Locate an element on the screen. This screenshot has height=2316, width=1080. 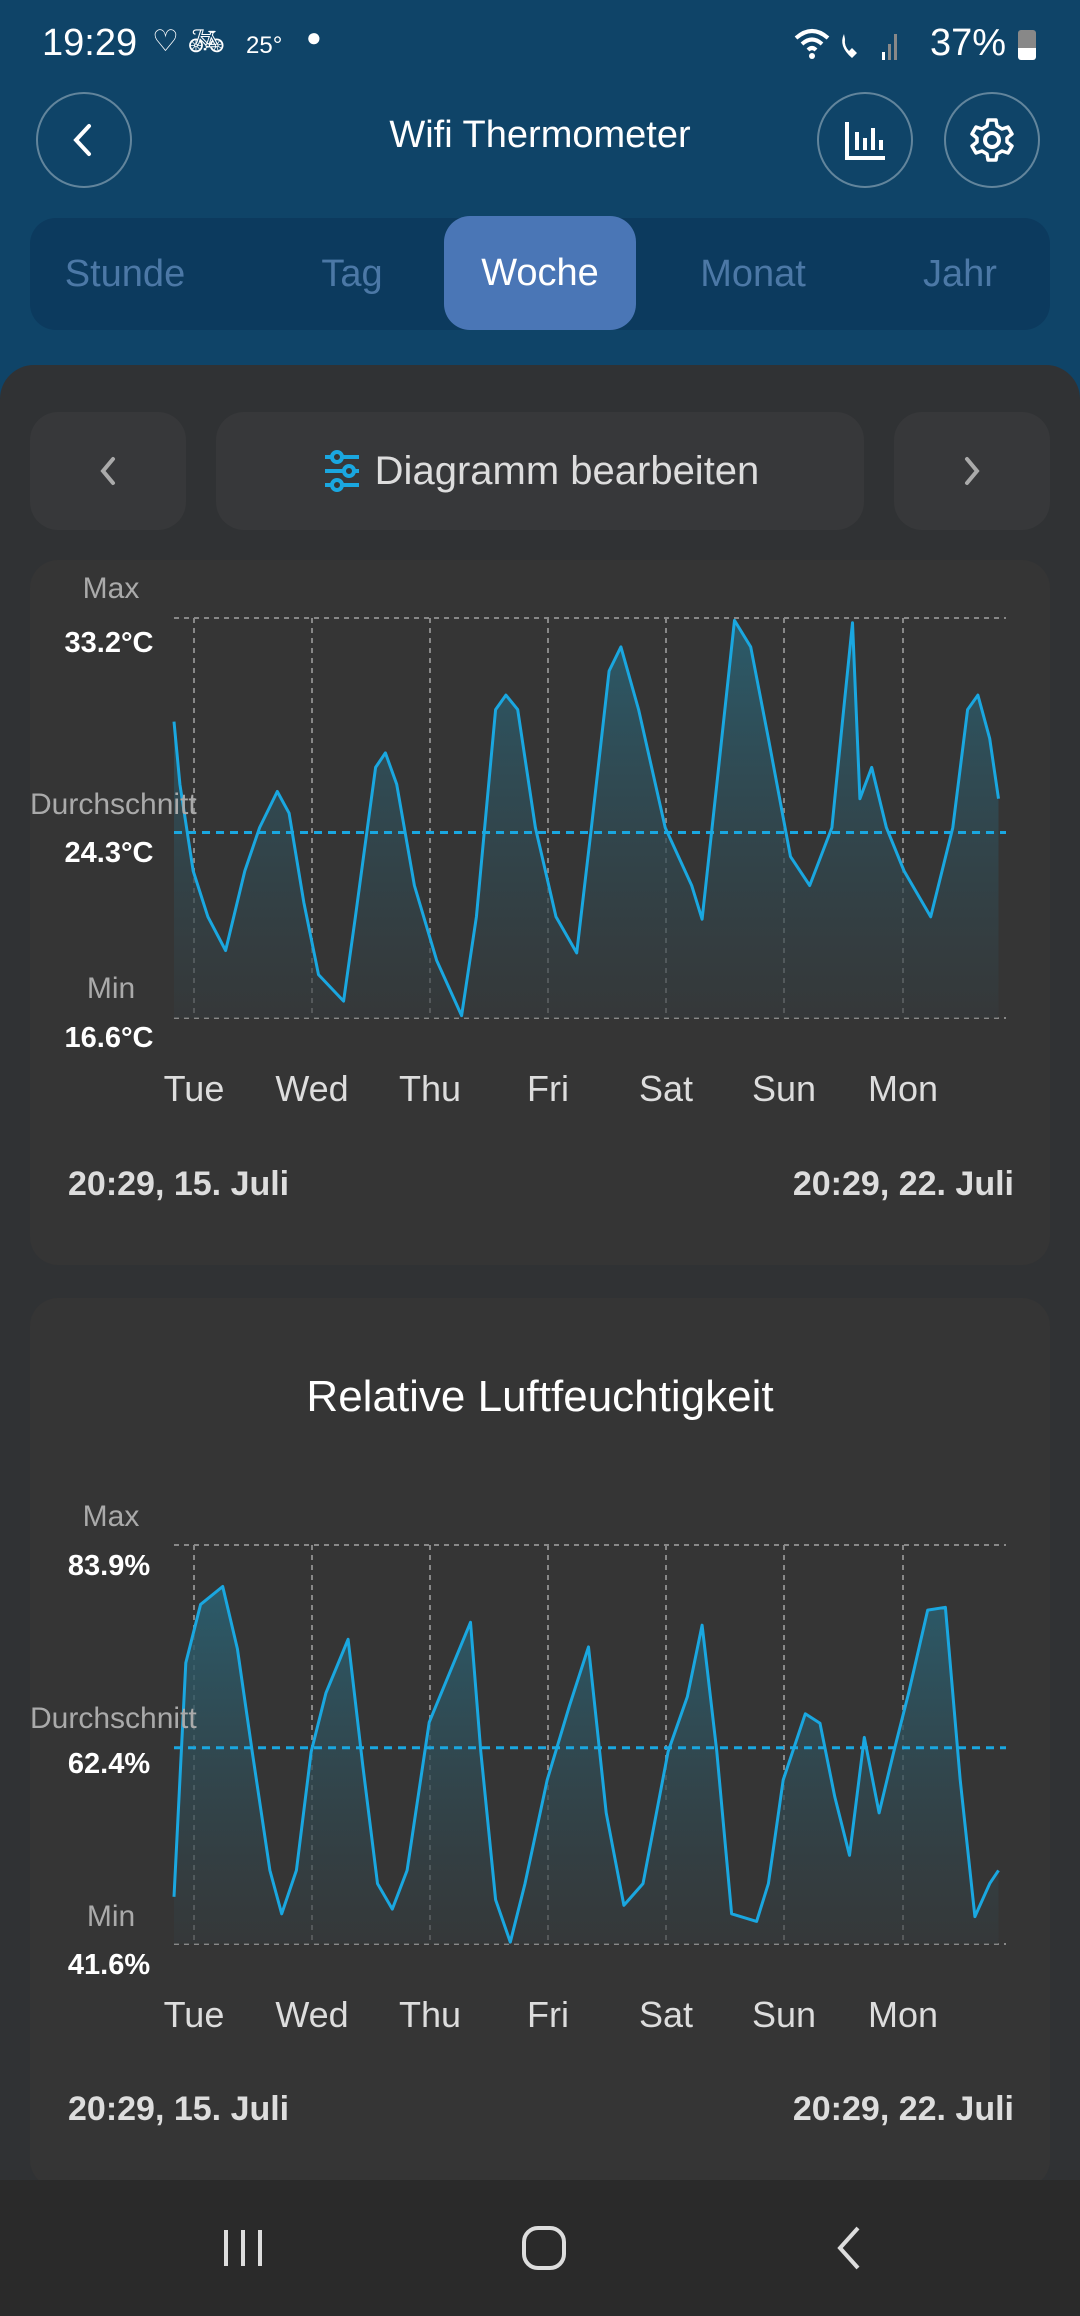
statistics-button is located at coordinates (865, 140).